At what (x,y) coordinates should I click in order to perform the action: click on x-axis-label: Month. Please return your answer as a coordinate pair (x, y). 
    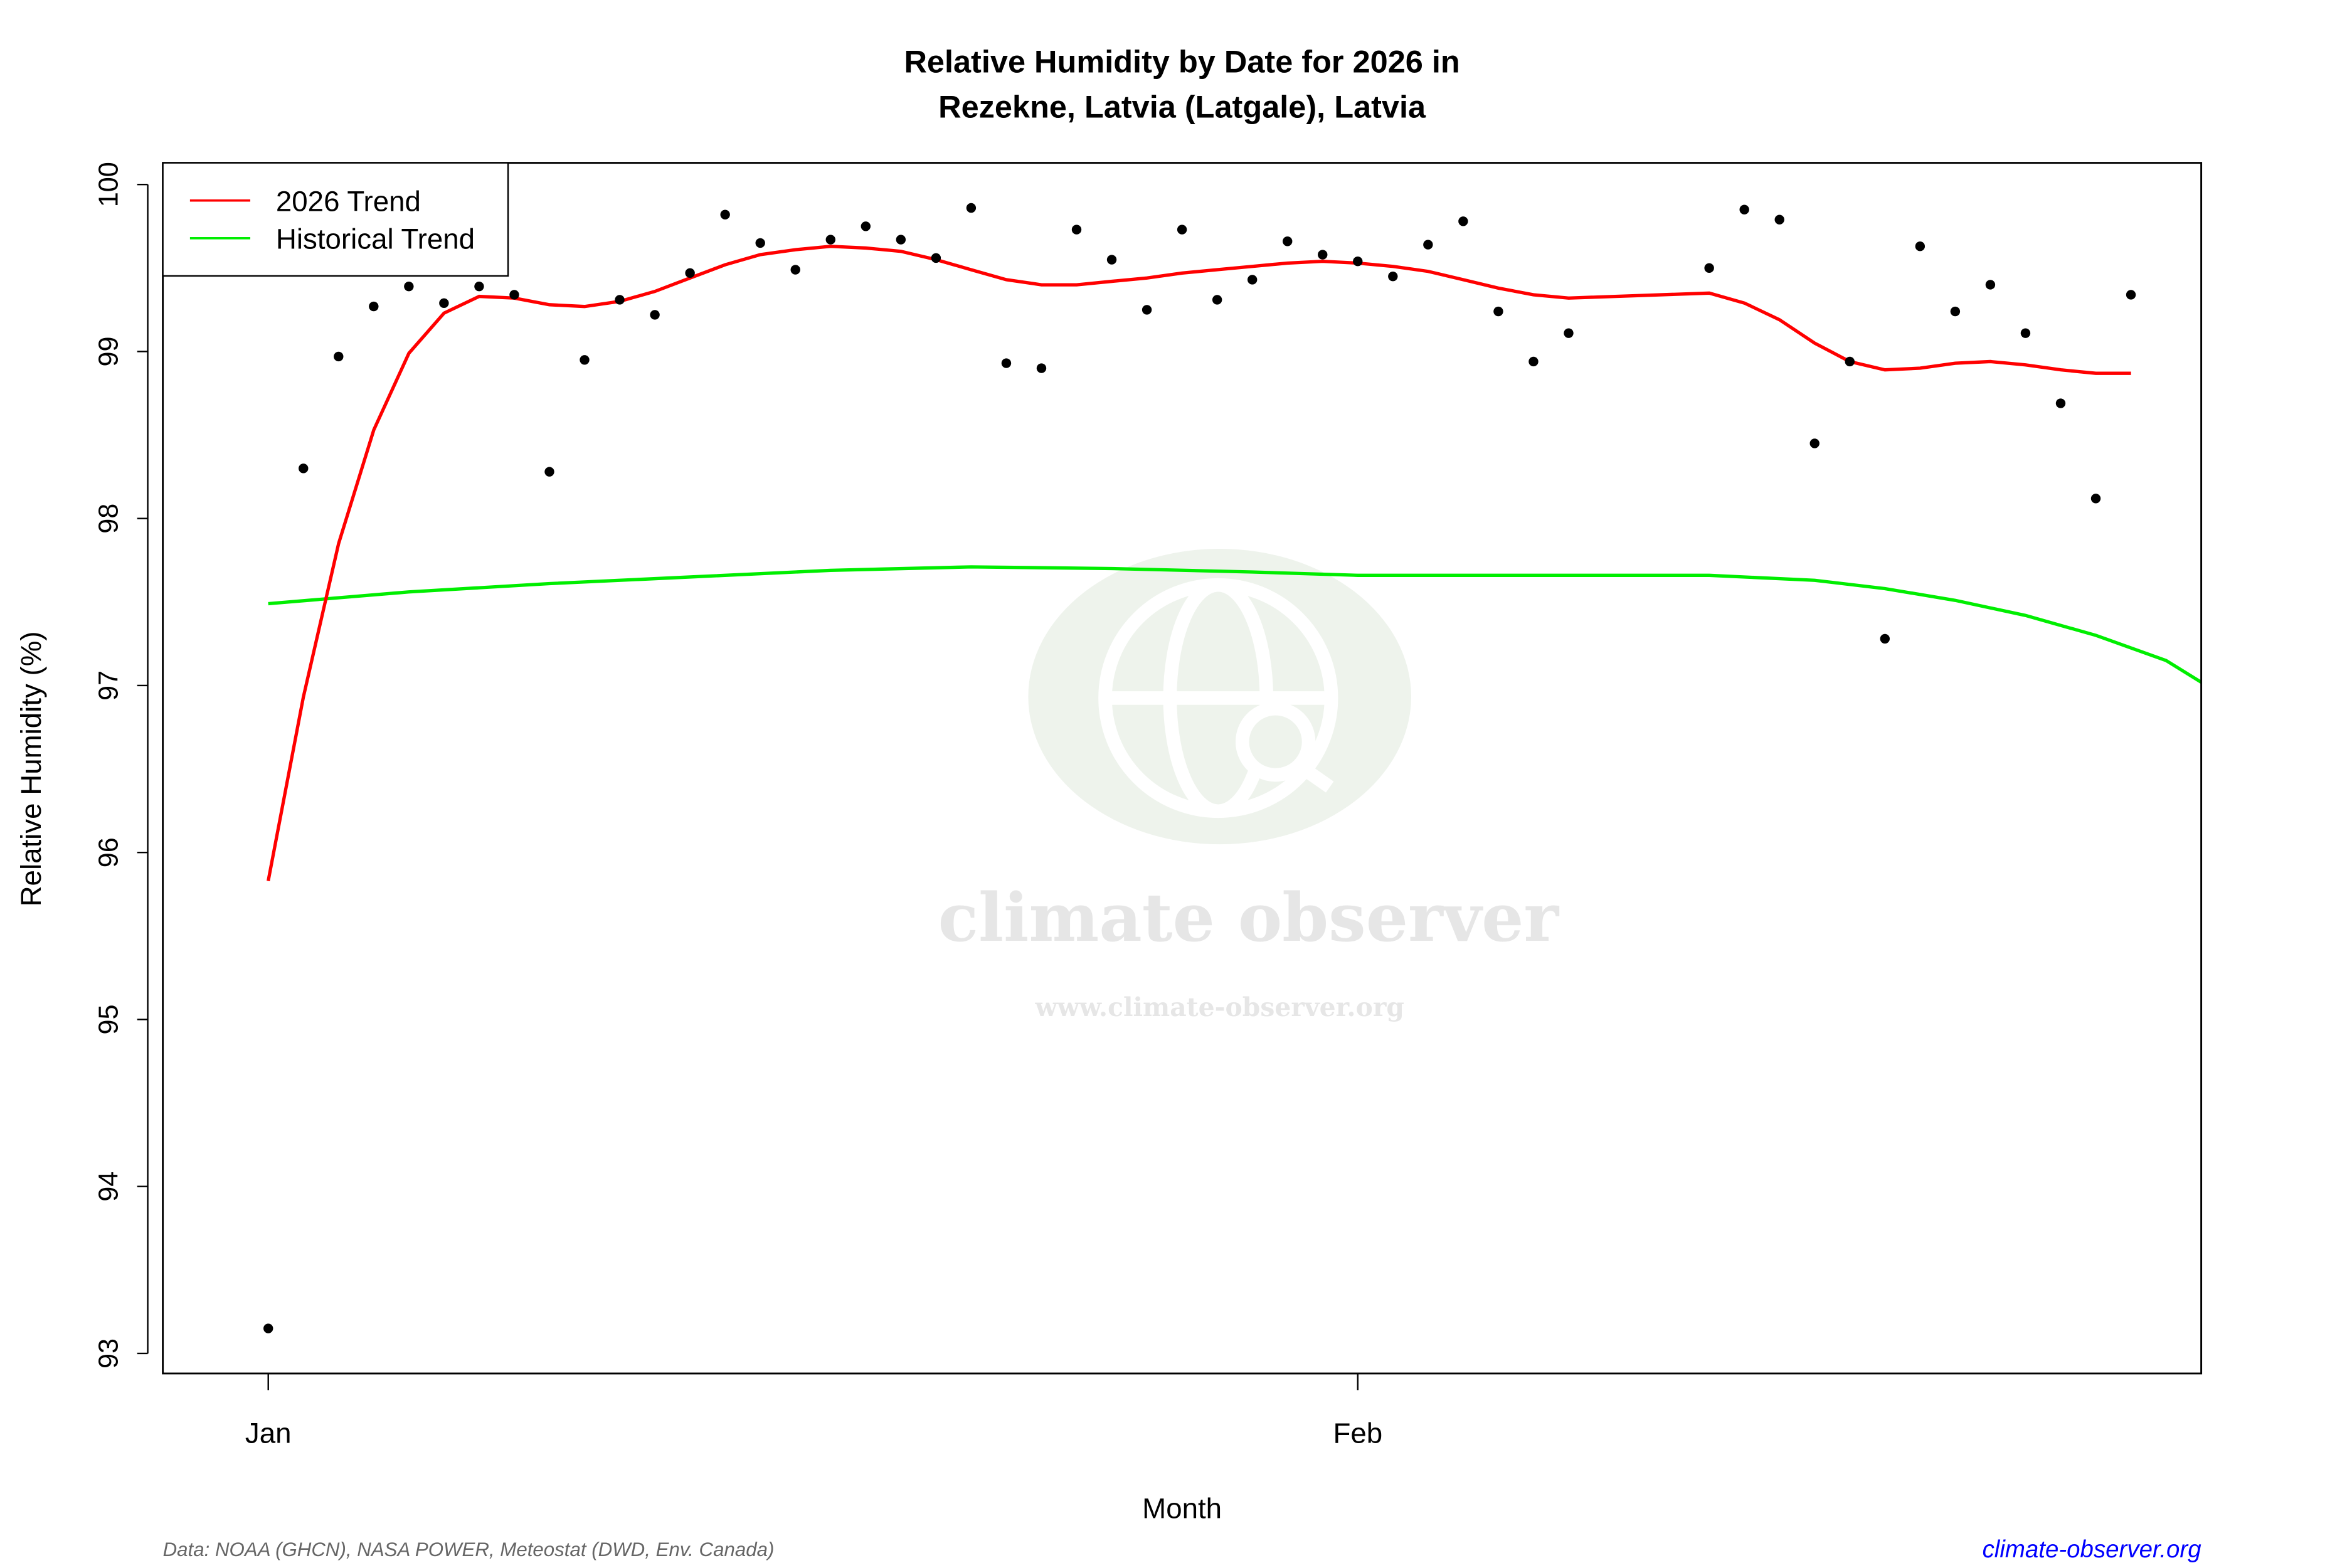
    Looking at the image, I should click on (1182, 1509).